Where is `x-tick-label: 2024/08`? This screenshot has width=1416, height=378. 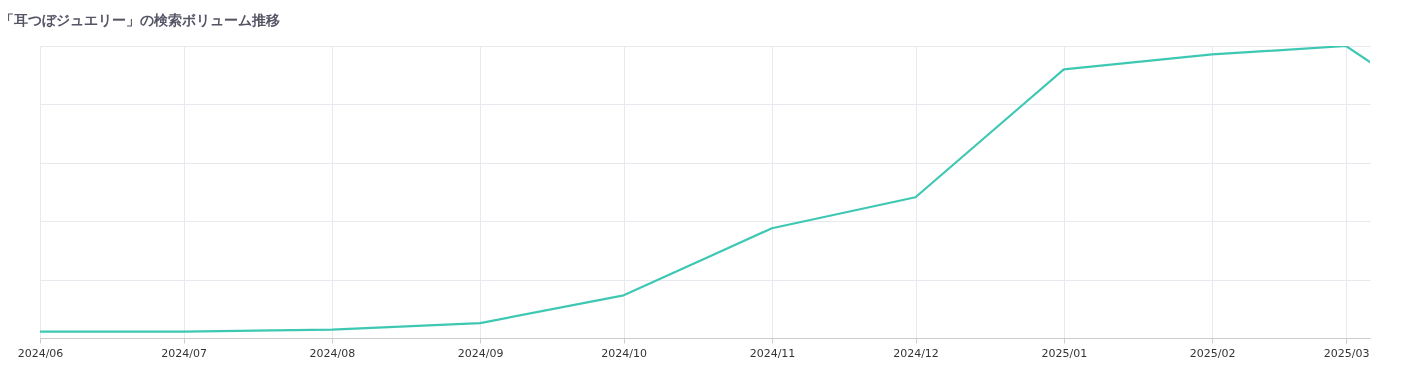 x-tick-label: 2024/08 is located at coordinates (332, 353).